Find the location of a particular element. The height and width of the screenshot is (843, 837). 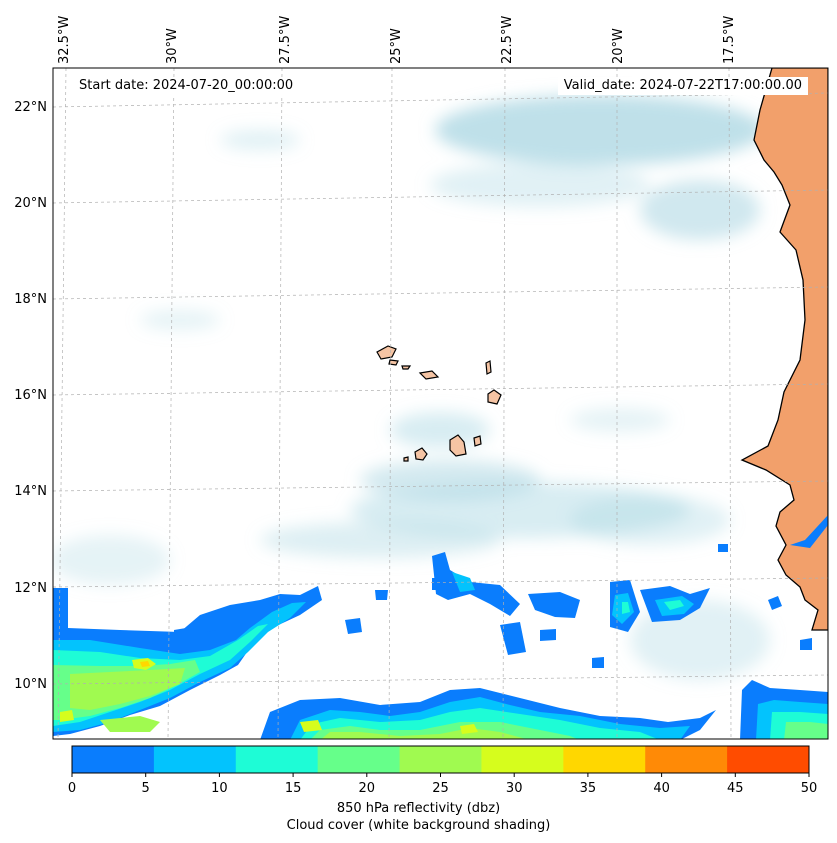

lon-label: 17.5°W is located at coordinates (729, 40).